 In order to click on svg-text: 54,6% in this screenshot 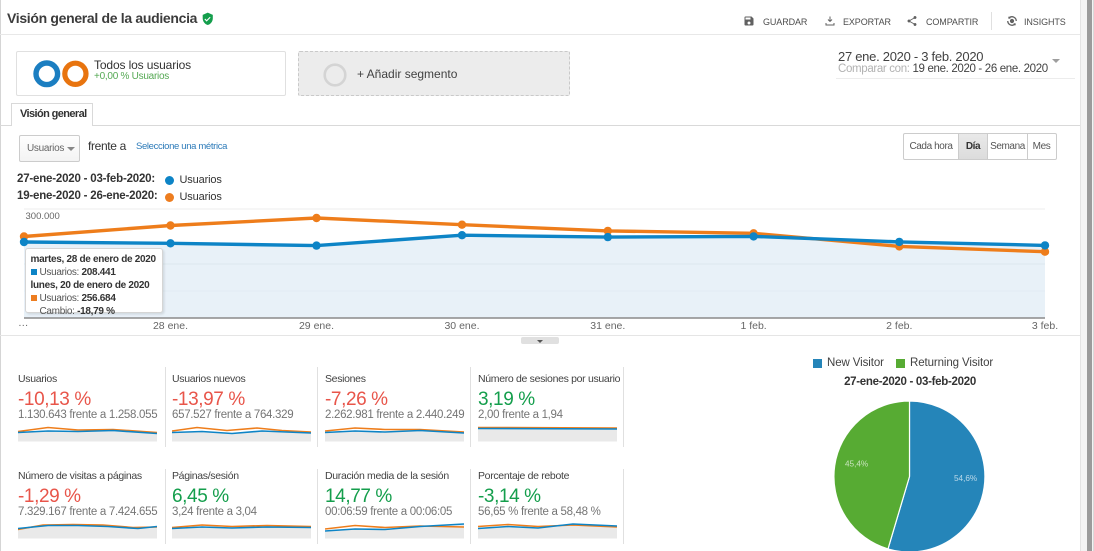, I will do `click(965, 478)`.